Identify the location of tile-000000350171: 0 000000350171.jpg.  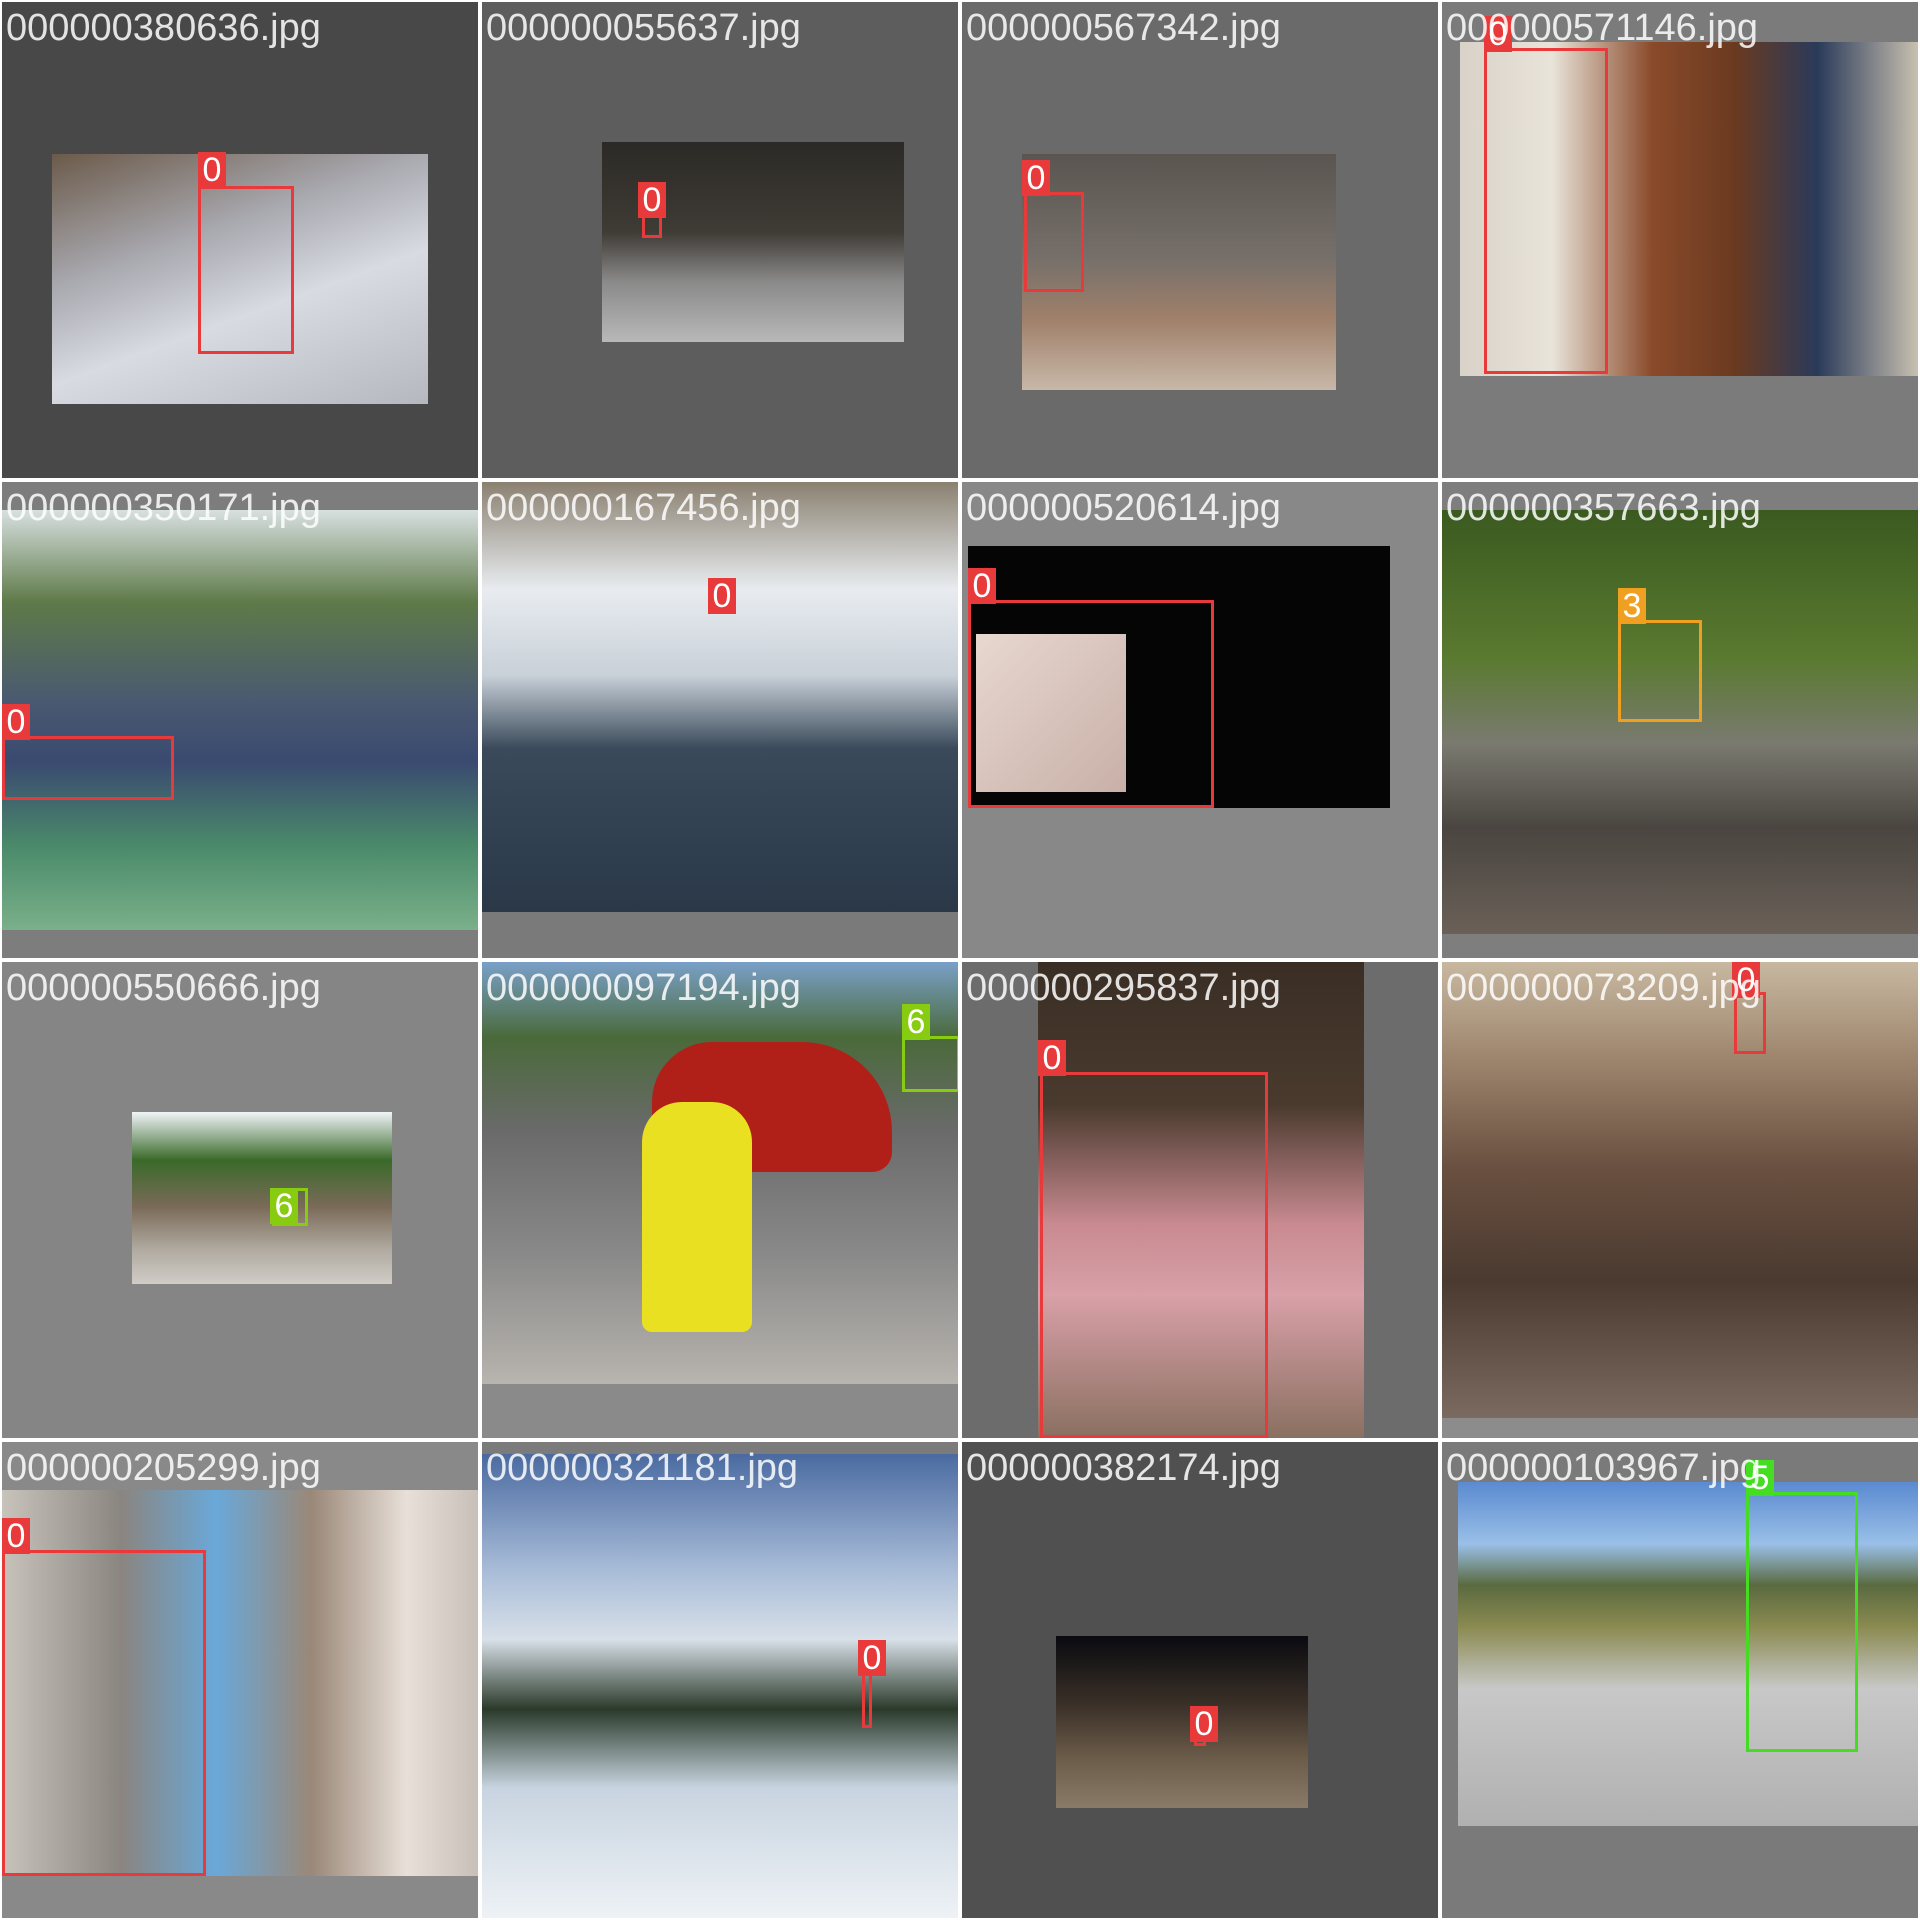
(240, 720).